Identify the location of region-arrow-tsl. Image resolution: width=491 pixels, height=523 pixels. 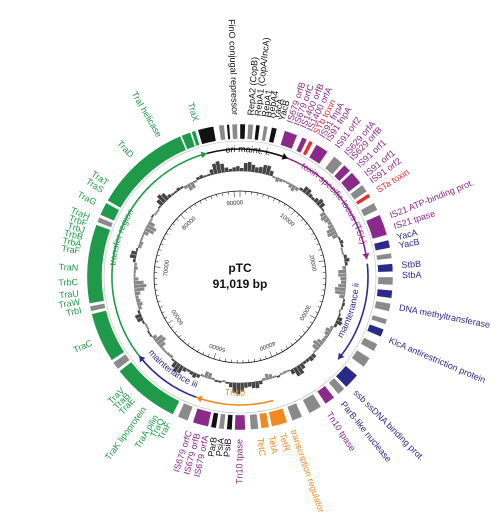
(366, 256).